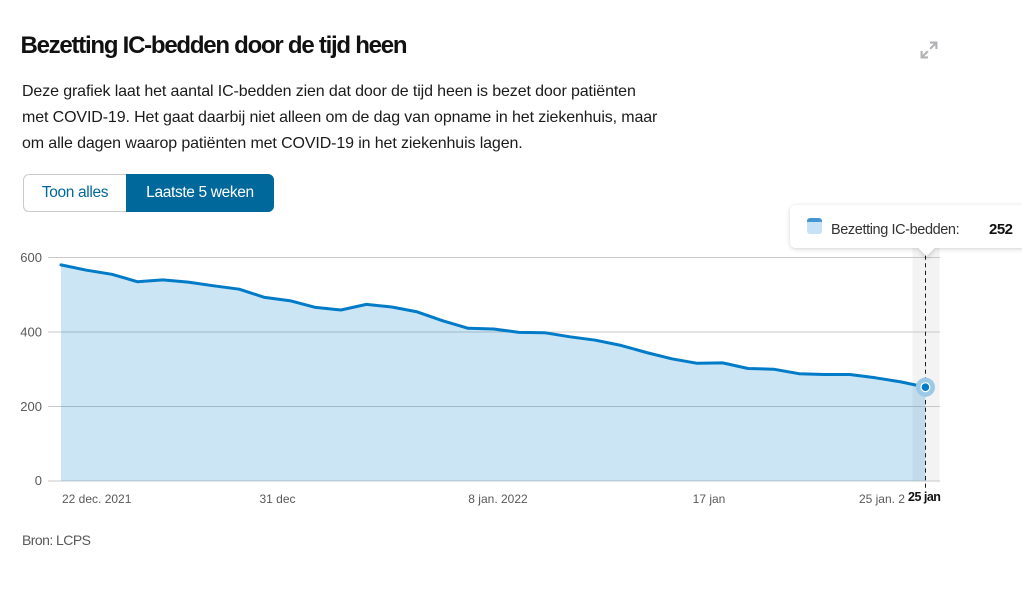 The width and height of the screenshot is (1022, 613). Describe the element at coordinates (97, 499) in the screenshot. I see `svg-text: 22 dec. 2021` at that location.